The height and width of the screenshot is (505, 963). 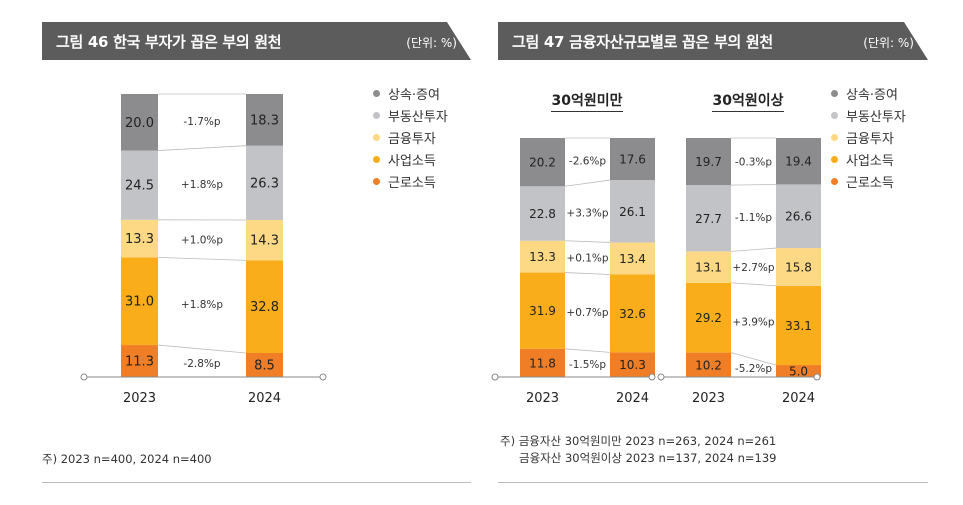 What do you see at coordinates (587, 313) in the screenshot?
I see `change-label: +0.7%p` at bounding box center [587, 313].